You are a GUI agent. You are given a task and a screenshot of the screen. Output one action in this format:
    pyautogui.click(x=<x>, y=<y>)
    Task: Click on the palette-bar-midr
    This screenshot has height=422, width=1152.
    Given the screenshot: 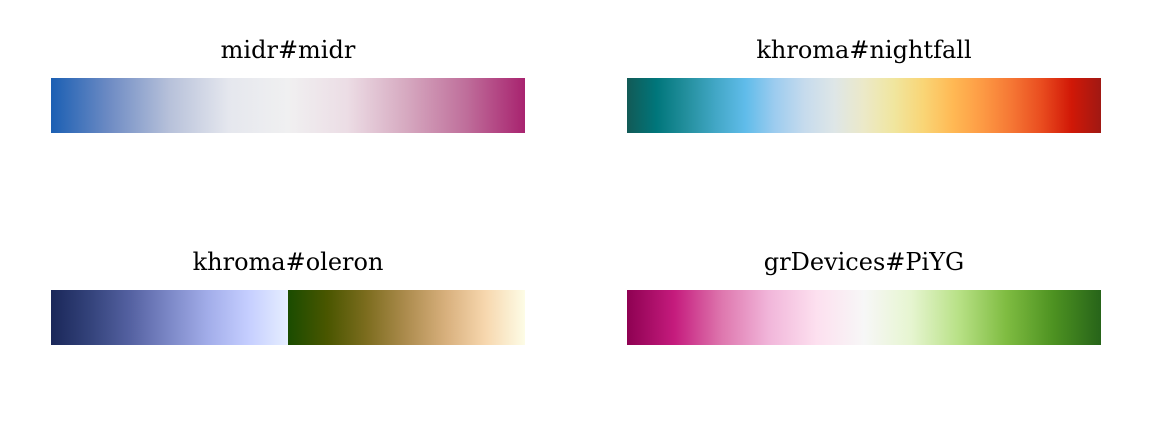 What is the action you would take?
    pyautogui.click(x=288, y=105)
    